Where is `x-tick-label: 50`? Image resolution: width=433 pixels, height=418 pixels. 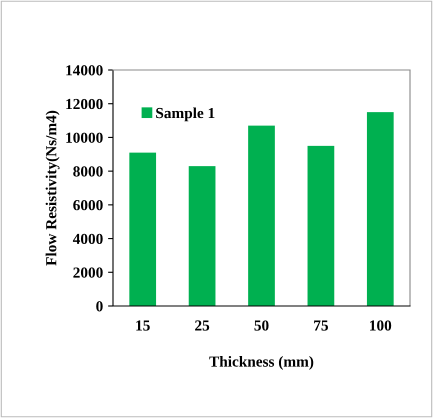
x-tick-label: 50 is located at coordinates (261, 325).